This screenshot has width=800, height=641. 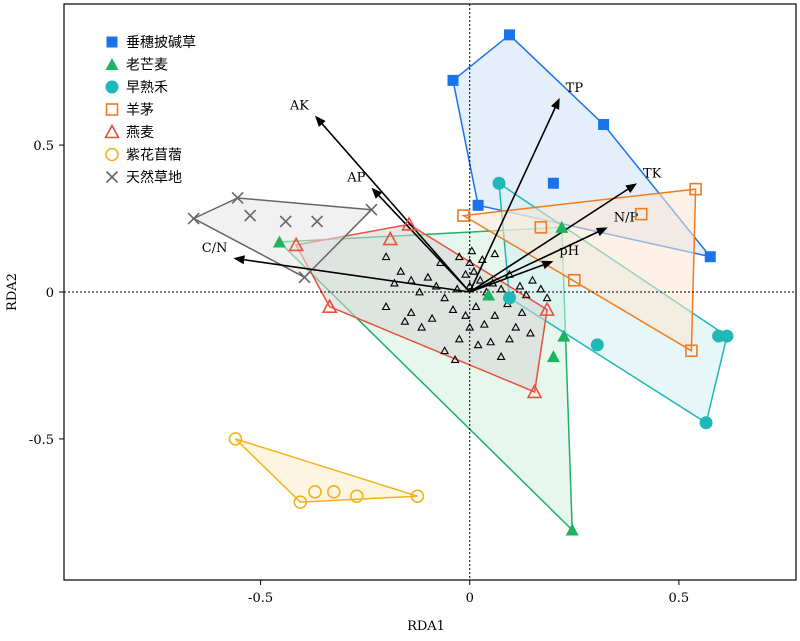 I want to click on legend-label-4: 羊茅, so click(x=140, y=111).